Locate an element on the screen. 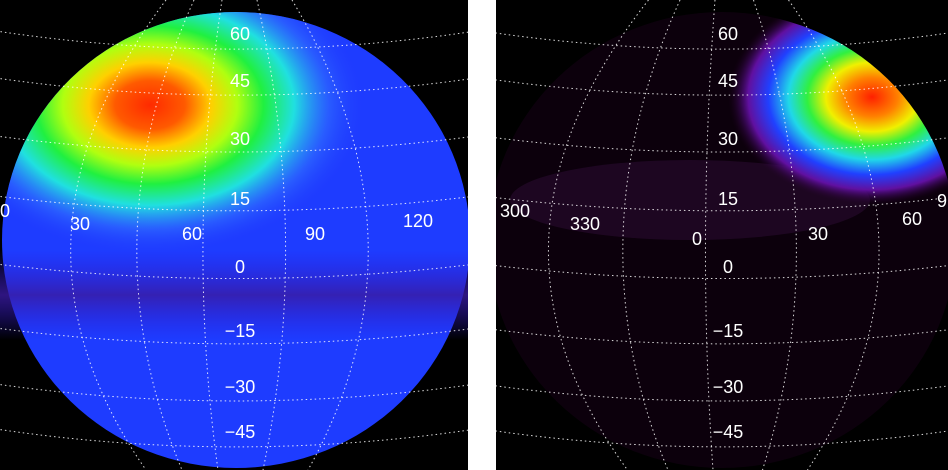 Image resolution: width=948 pixels, height=470 pixels. longitude-label: 9 is located at coordinates (942, 201).